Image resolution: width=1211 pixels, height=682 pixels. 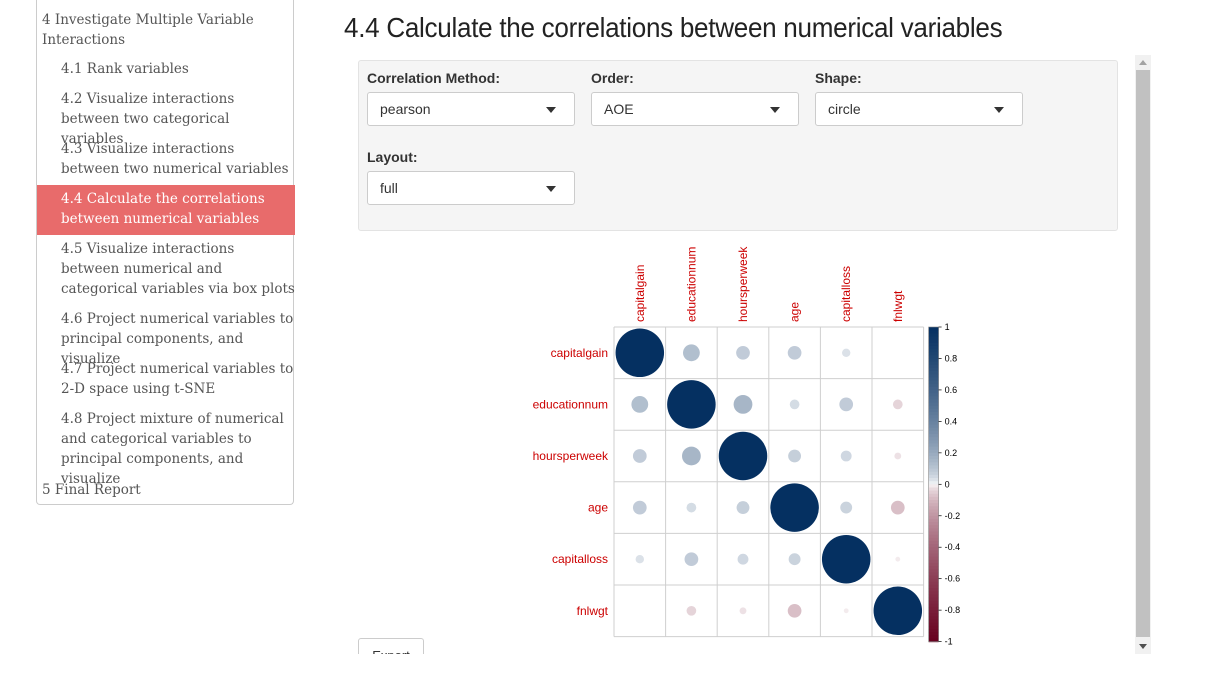 I want to click on order-label: Order:, so click(x=612, y=78).